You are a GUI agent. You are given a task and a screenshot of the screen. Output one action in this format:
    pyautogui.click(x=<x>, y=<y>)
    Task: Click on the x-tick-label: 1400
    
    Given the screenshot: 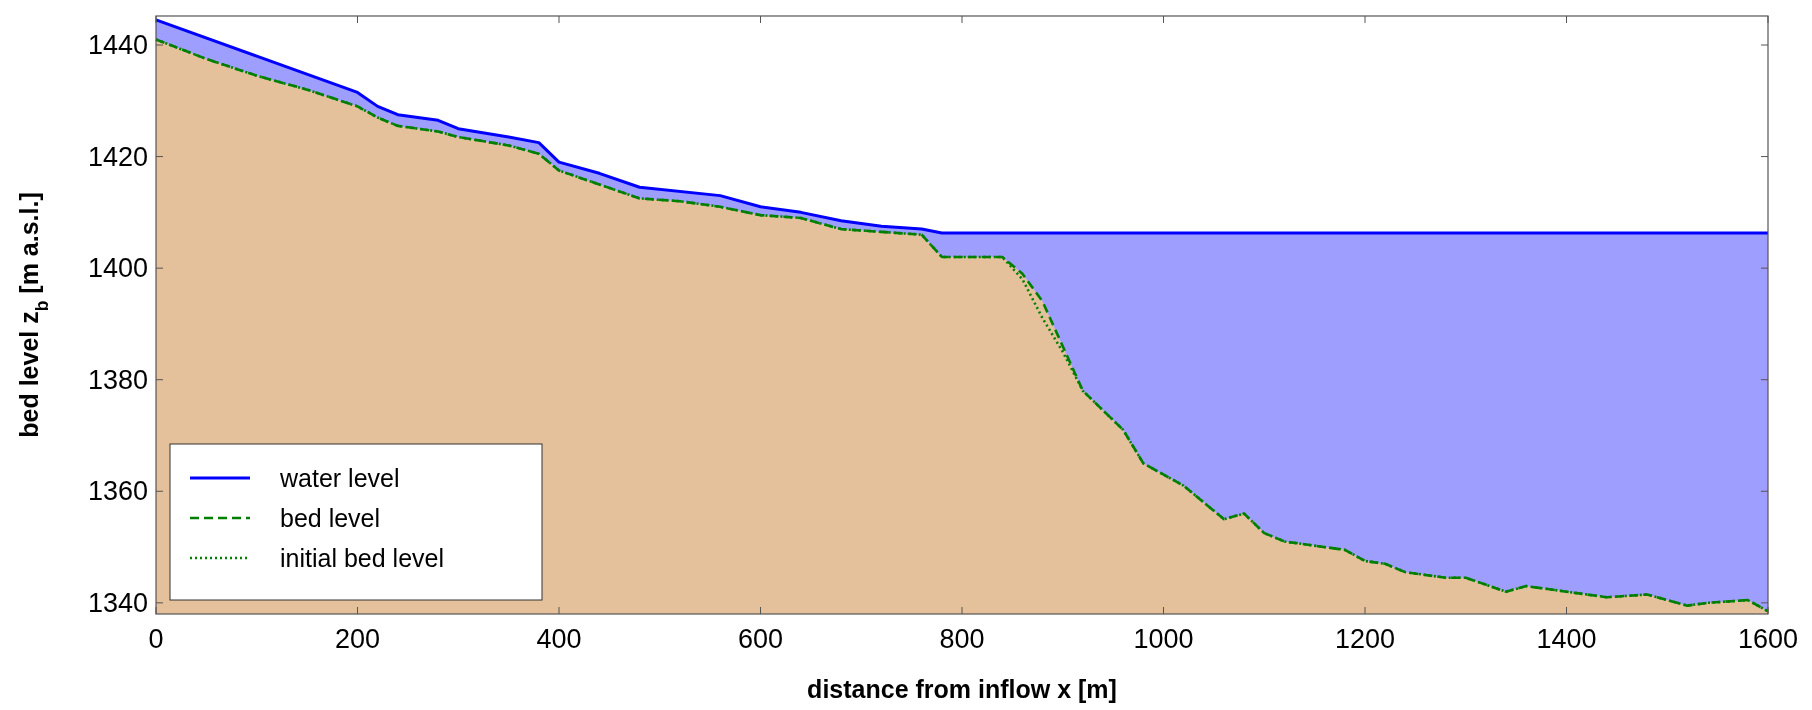 What is the action you would take?
    pyautogui.click(x=1566, y=639)
    